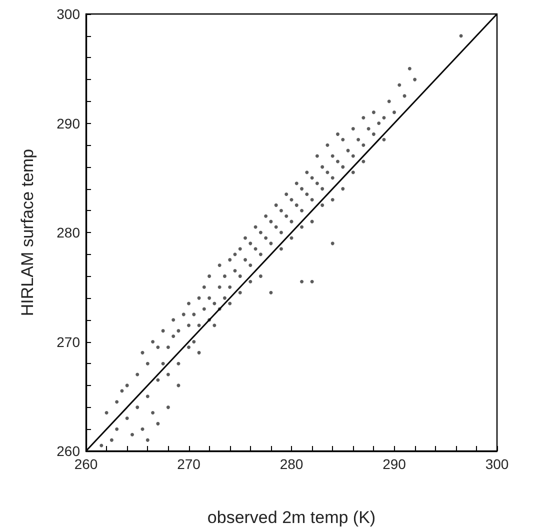 The image size is (544, 532). Describe the element at coordinates (27, 232) in the screenshot. I see `y-axis-title: HIRLAM surface temp` at that location.